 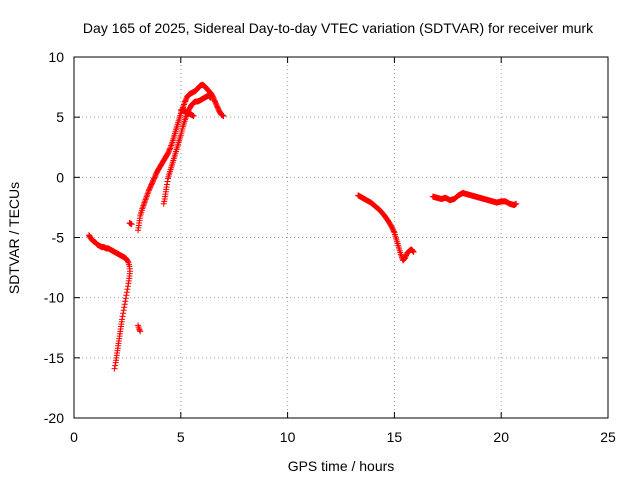 What do you see at coordinates (501, 437) in the screenshot?
I see `x-tick-label: 20` at bounding box center [501, 437].